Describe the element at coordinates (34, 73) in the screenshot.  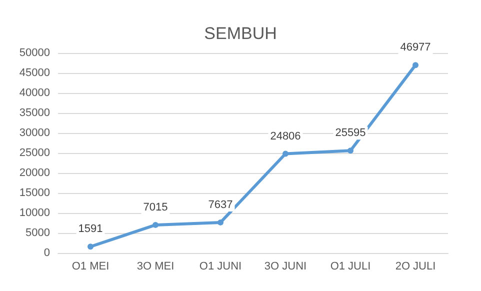
I see `y-tick-label: 45000` at that location.